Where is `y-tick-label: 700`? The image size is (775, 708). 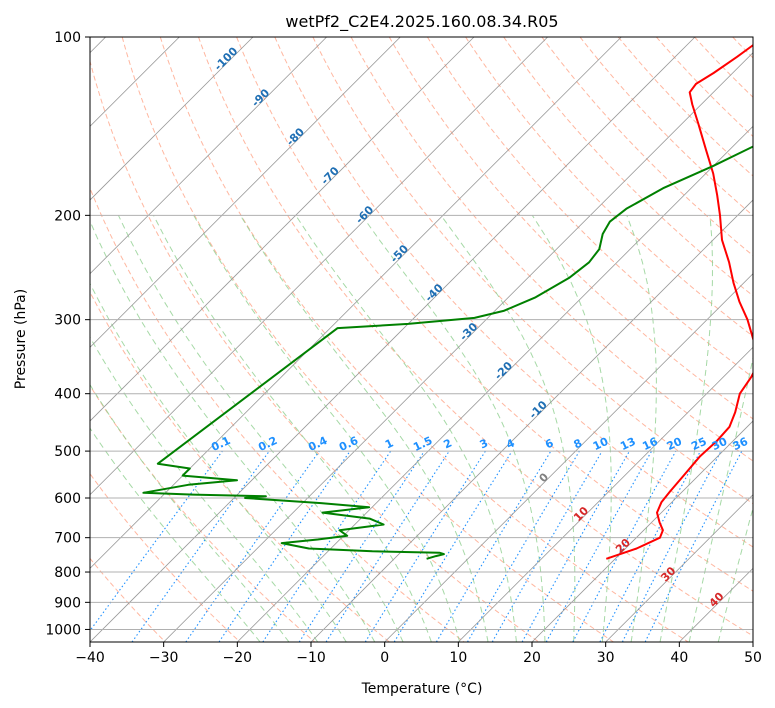
y-tick-label: 700 is located at coordinates (67, 539).